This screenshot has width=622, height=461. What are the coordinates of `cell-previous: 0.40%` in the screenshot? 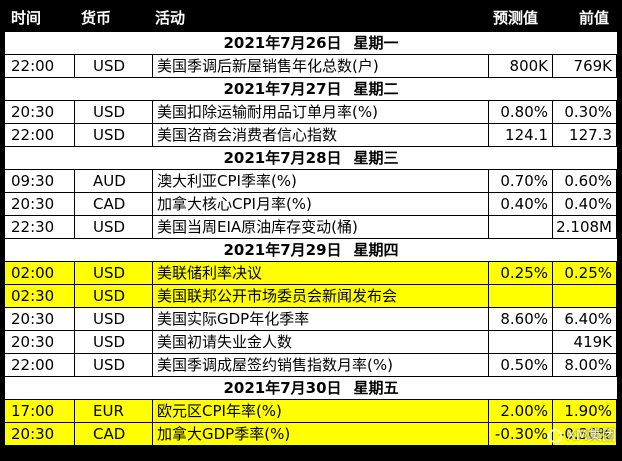 It's located at (585, 204).